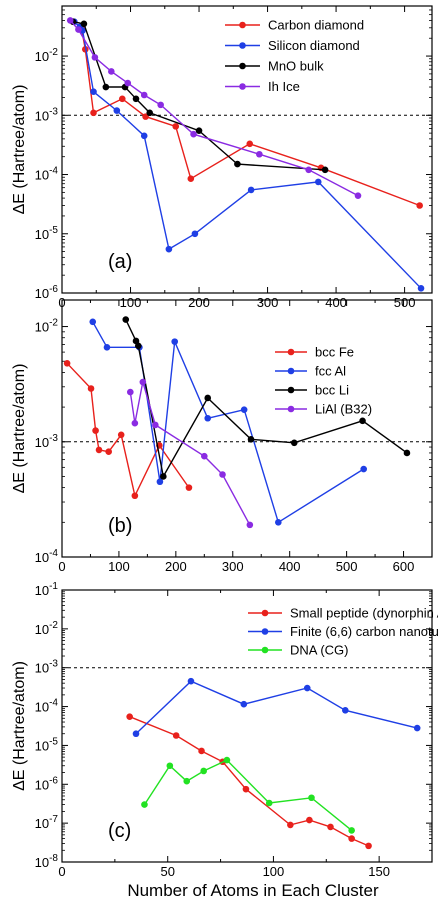 The height and width of the screenshot is (905, 438). Describe the element at coordinates (284, 86) in the screenshot. I see `legend-entry: Ih Ice` at that location.